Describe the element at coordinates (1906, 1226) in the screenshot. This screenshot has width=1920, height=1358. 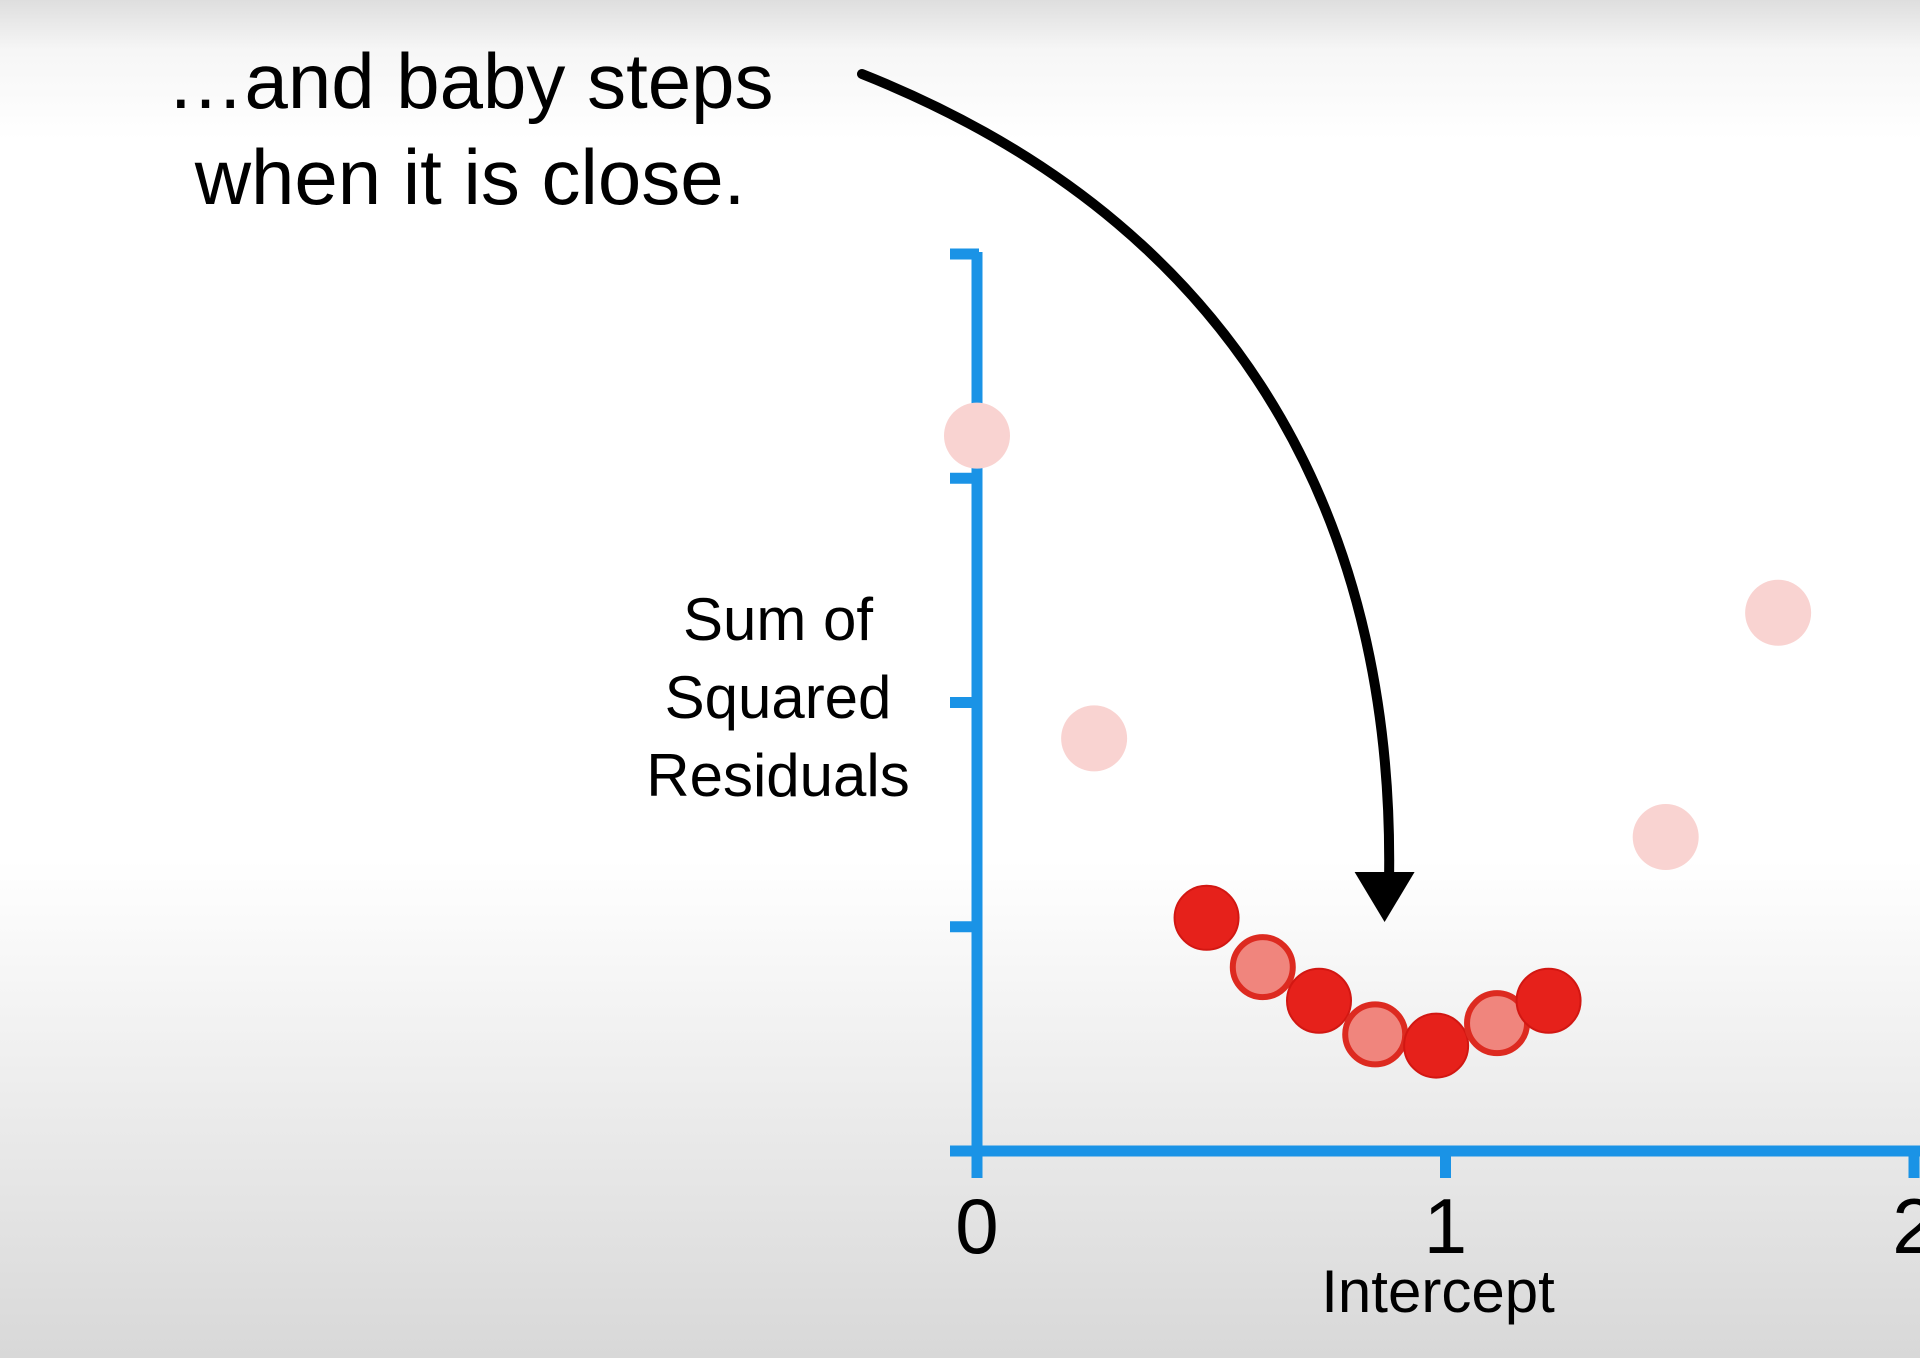
I see `x-tick-label-2: 2` at that location.